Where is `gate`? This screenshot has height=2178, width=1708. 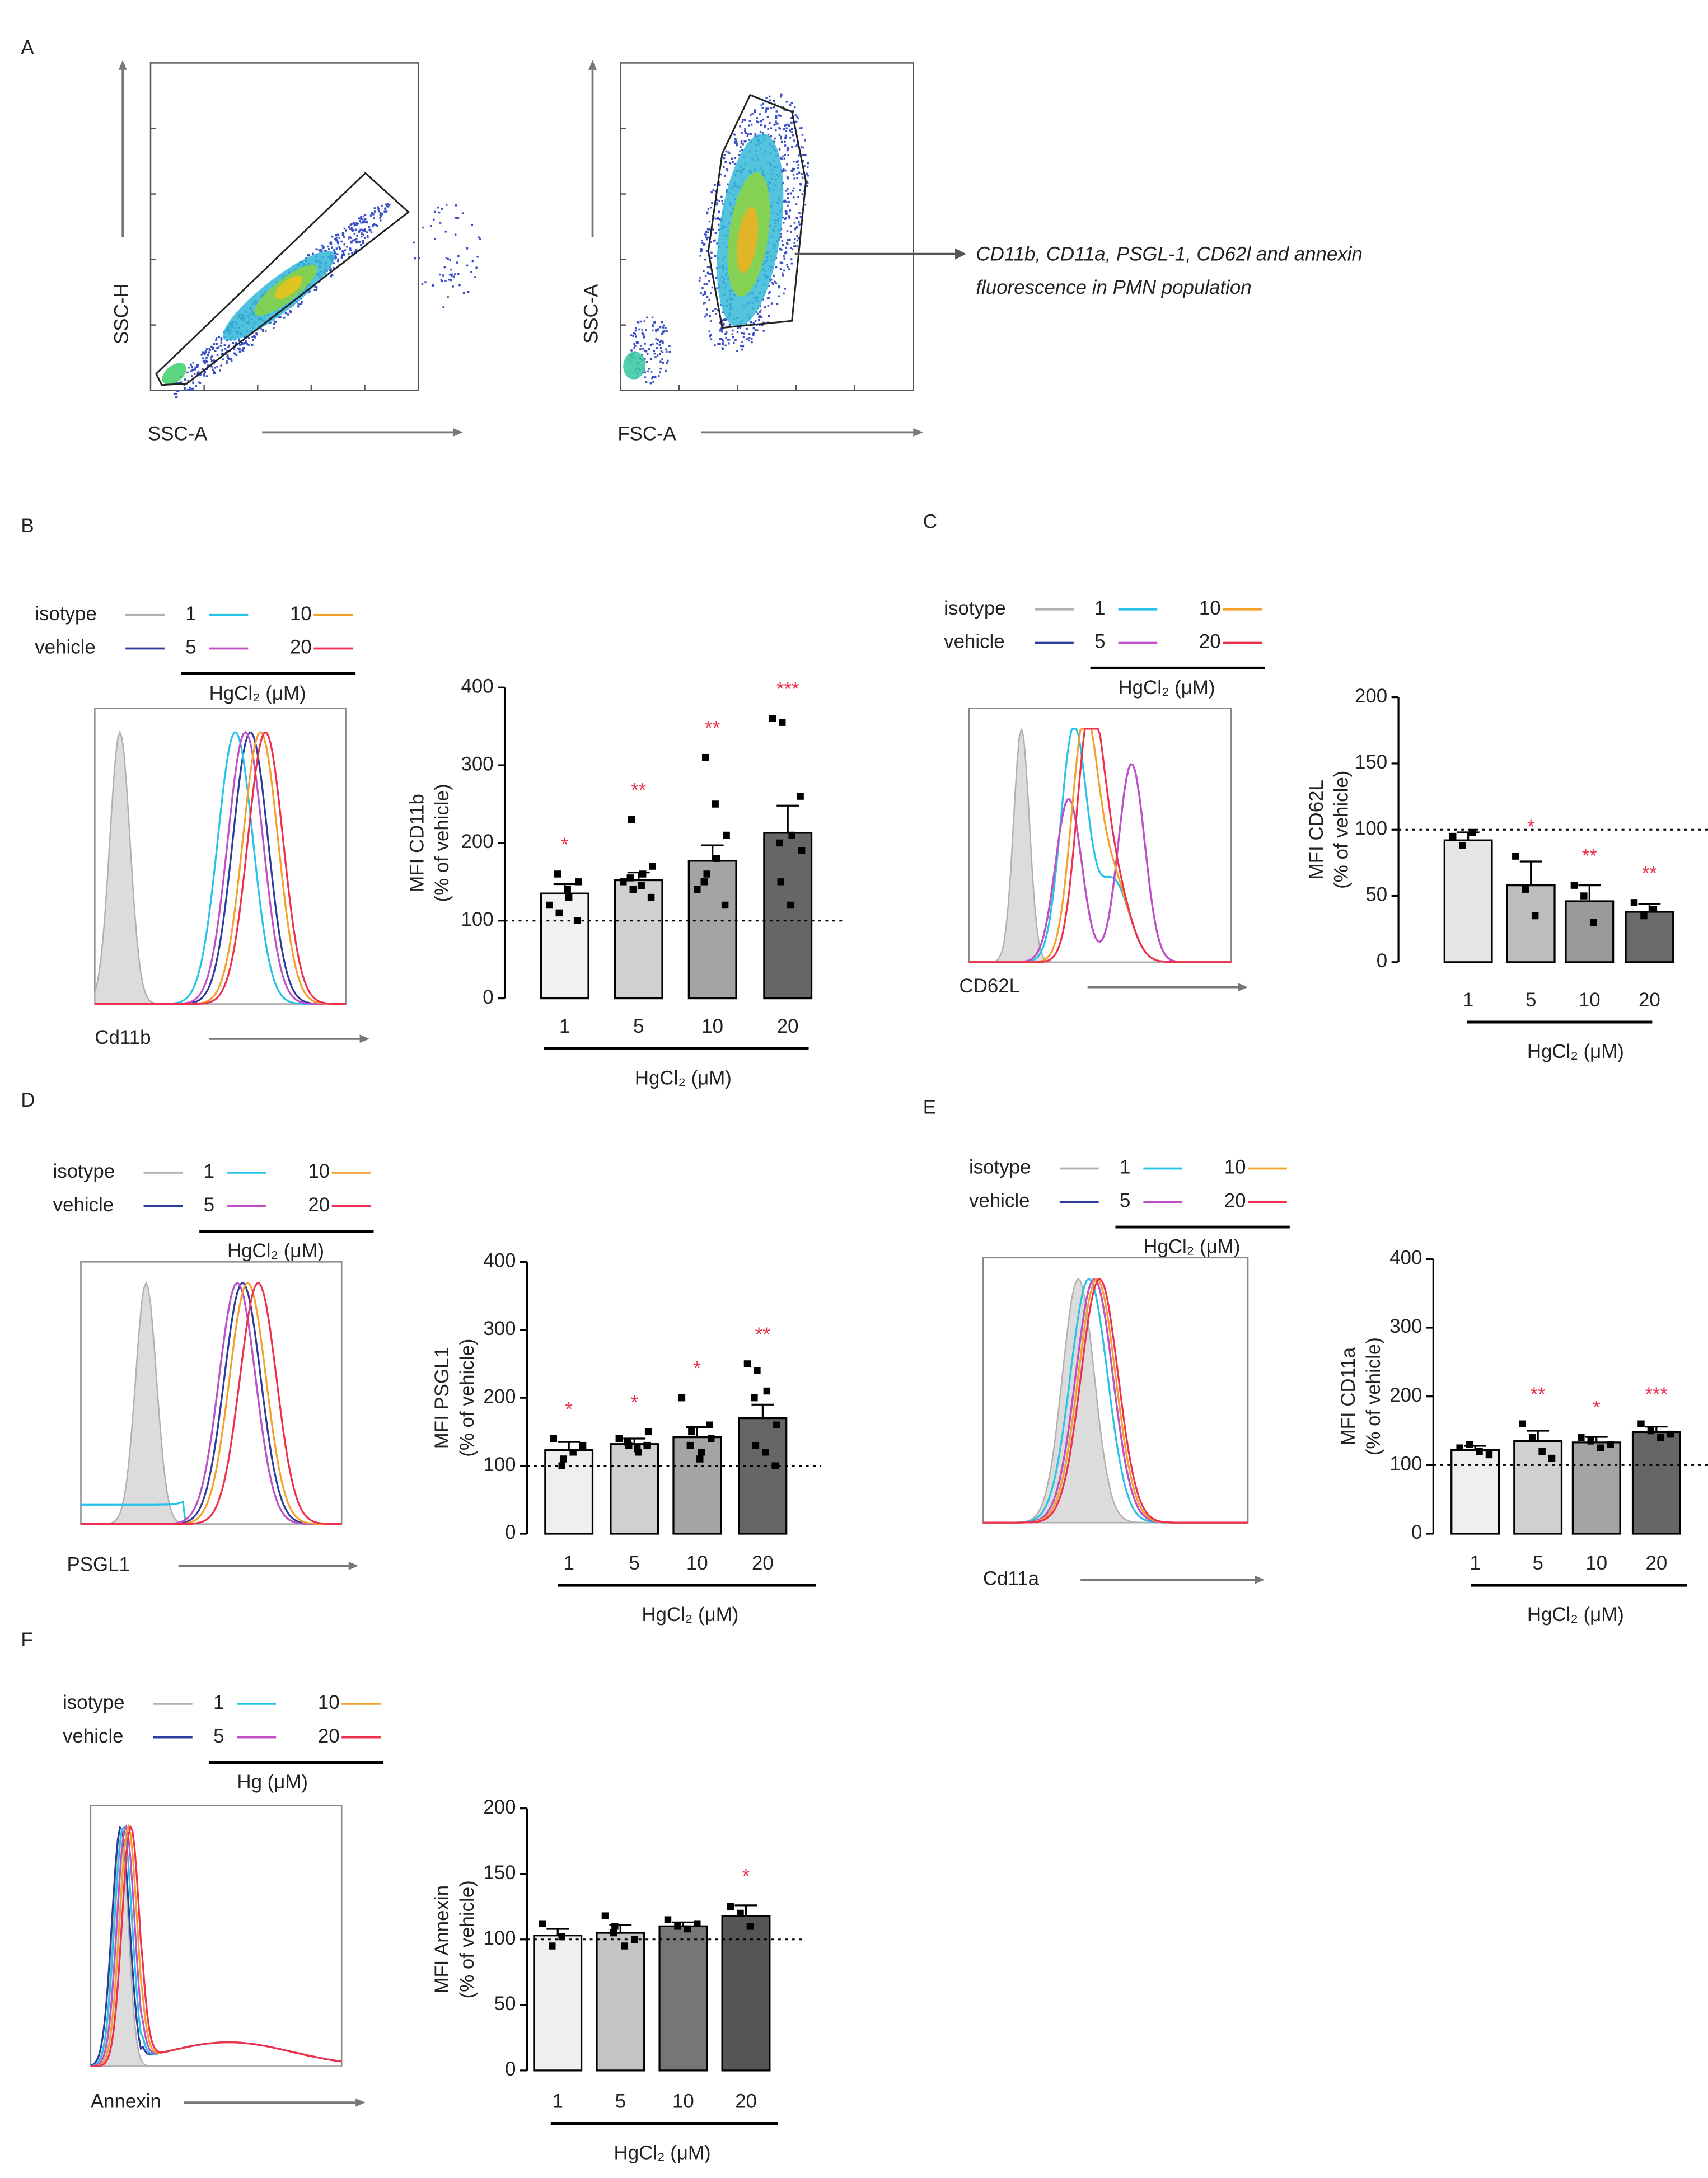 gate is located at coordinates (757, 211).